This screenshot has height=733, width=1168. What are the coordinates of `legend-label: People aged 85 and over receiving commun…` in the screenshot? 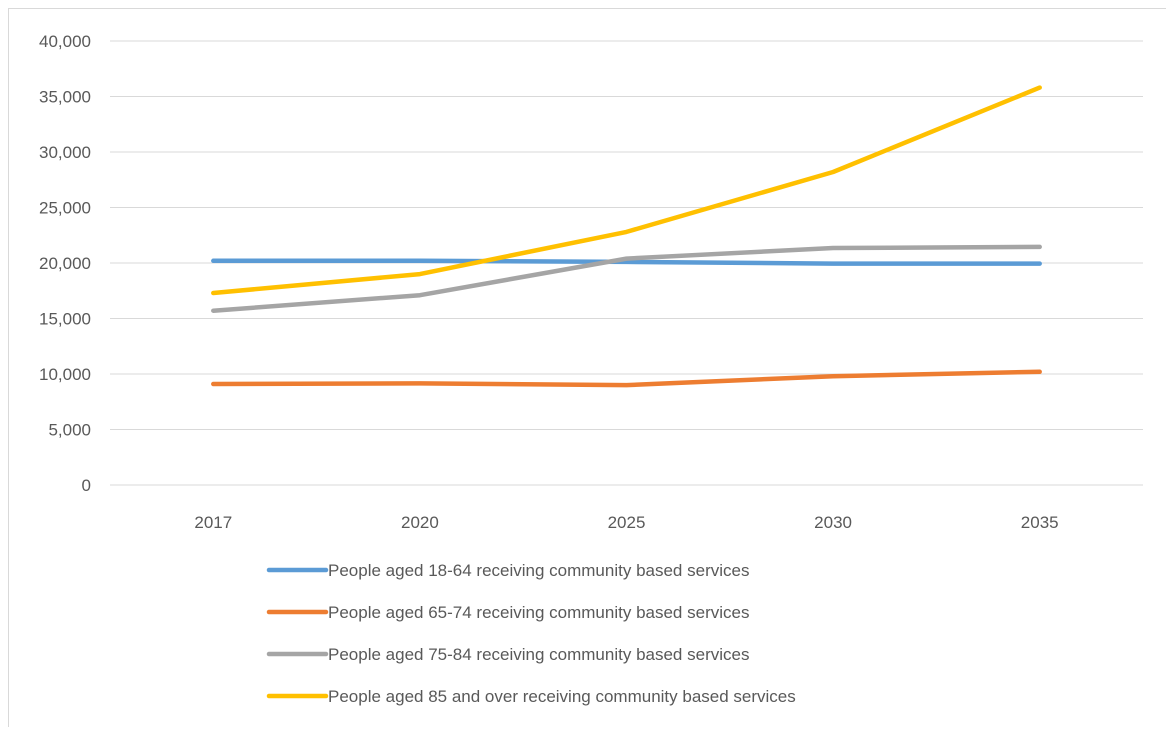 It's located at (562, 696).